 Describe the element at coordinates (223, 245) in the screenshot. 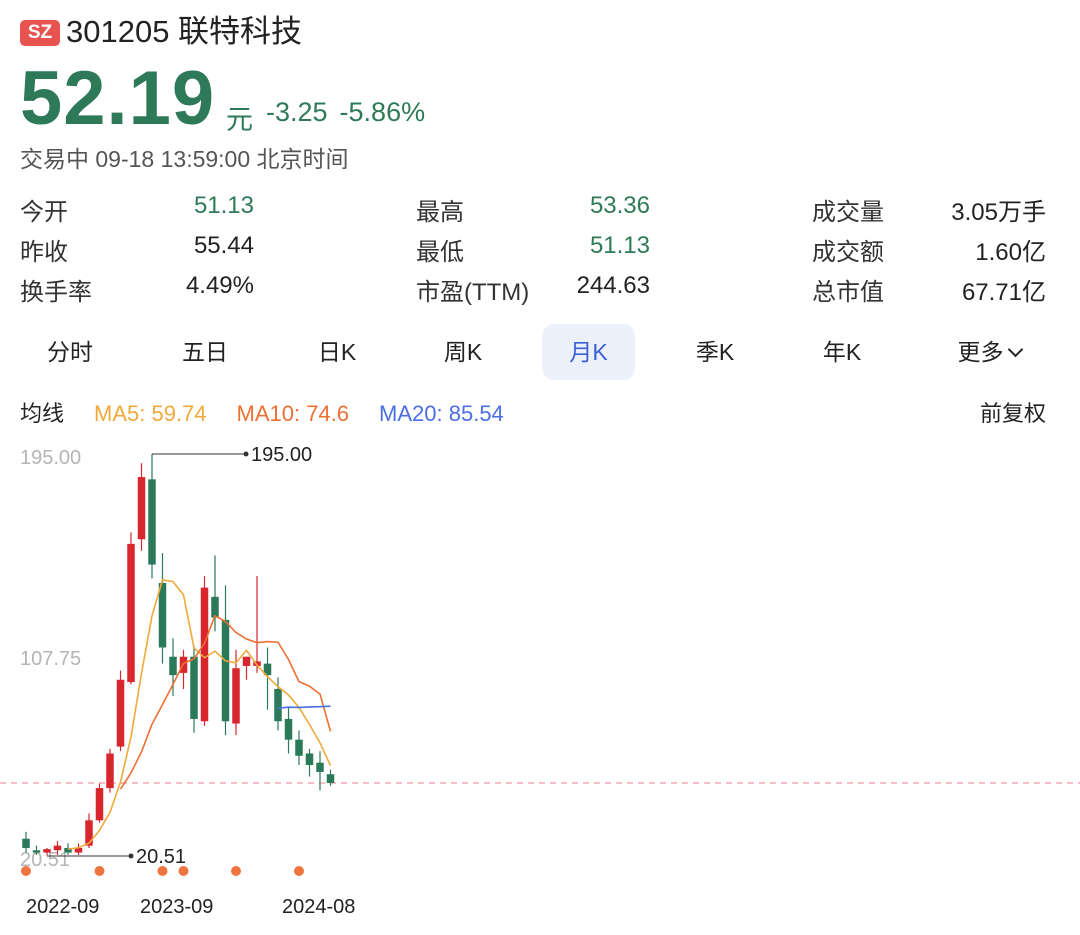

I see `stat-value-prev-close: 55.44` at that location.